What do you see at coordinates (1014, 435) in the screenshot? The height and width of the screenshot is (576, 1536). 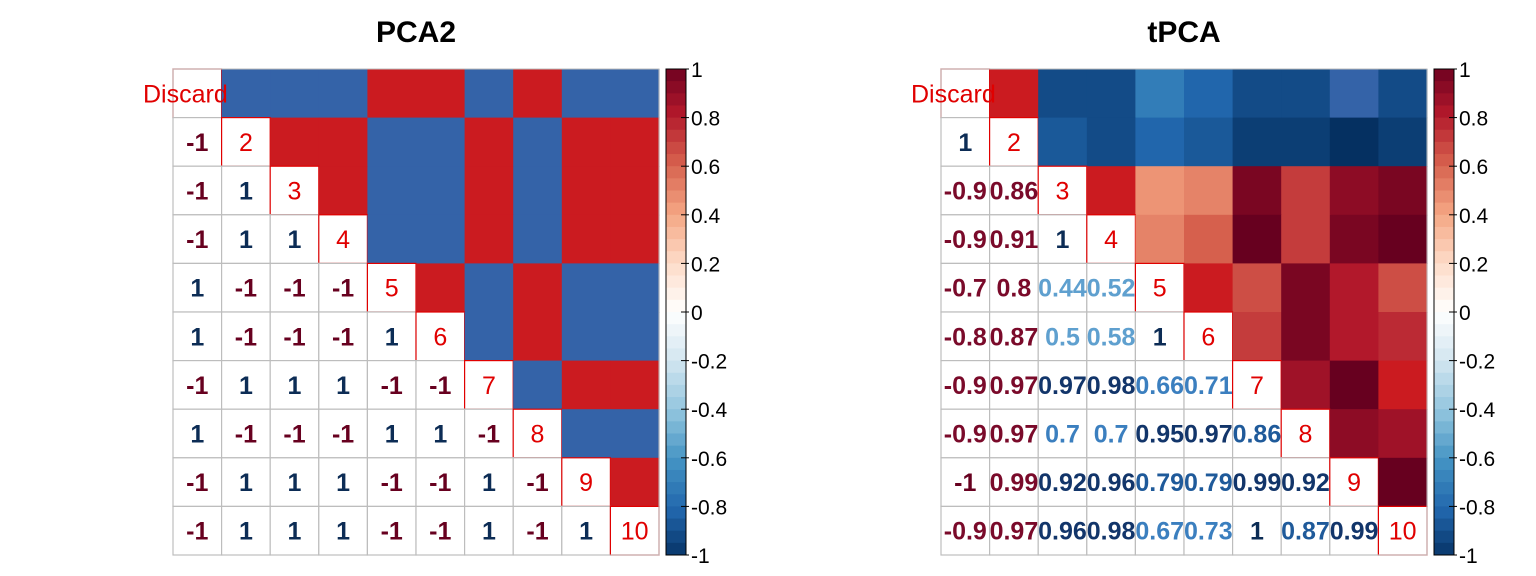 I see `cell-value-label: 0.97` at bounding box center [1014, 435].